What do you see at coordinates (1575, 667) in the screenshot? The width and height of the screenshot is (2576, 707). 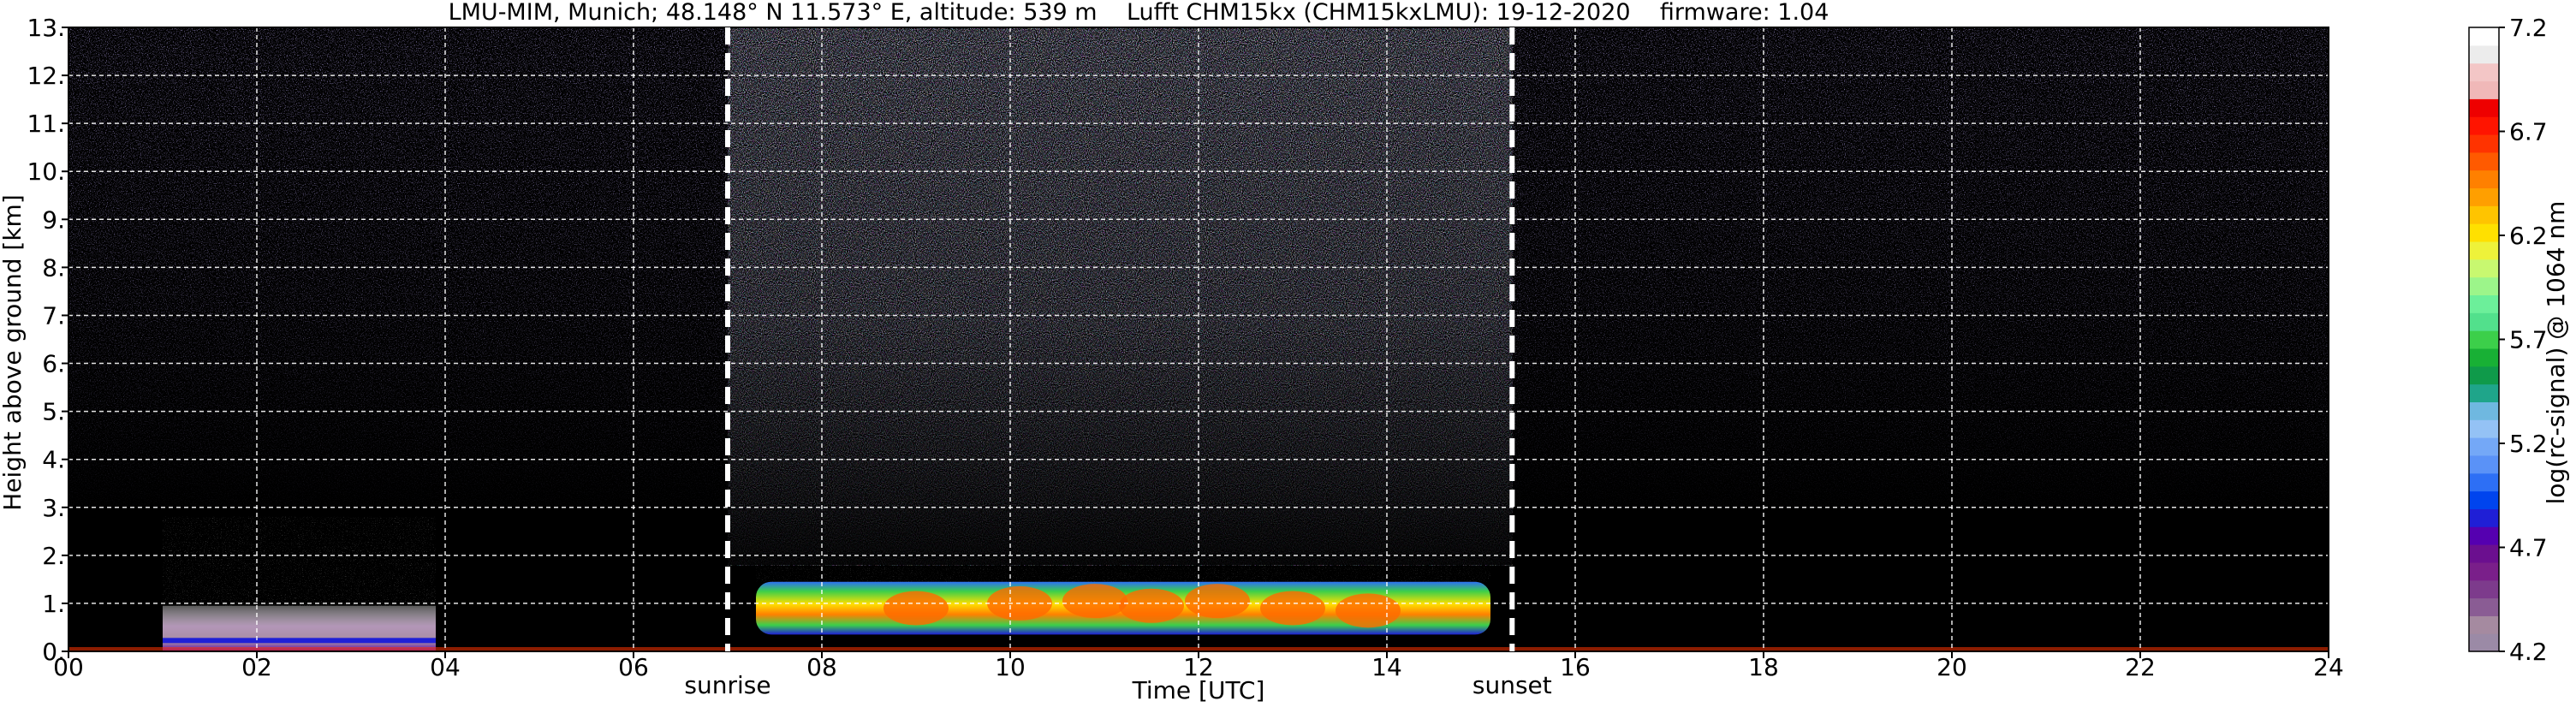 I see `x-tick-label: 16` at bounding box center [1575, 667].